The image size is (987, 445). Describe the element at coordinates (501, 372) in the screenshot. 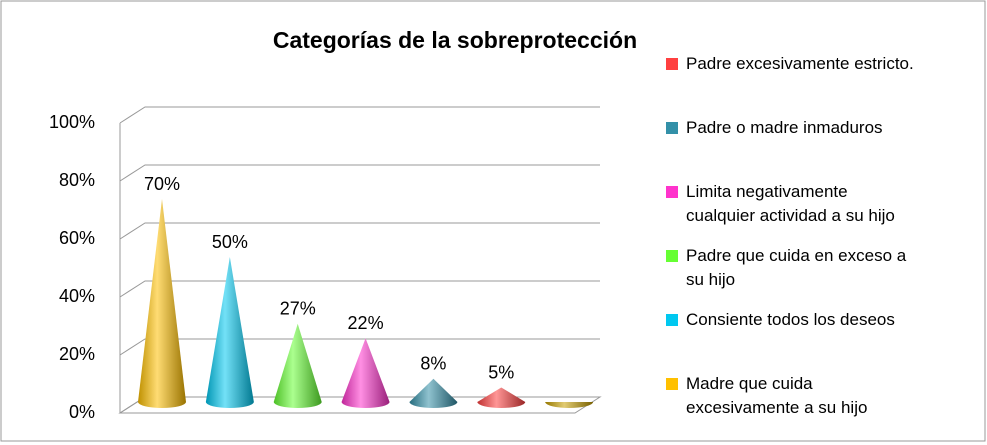

I see `value-label: 5%` at that location.